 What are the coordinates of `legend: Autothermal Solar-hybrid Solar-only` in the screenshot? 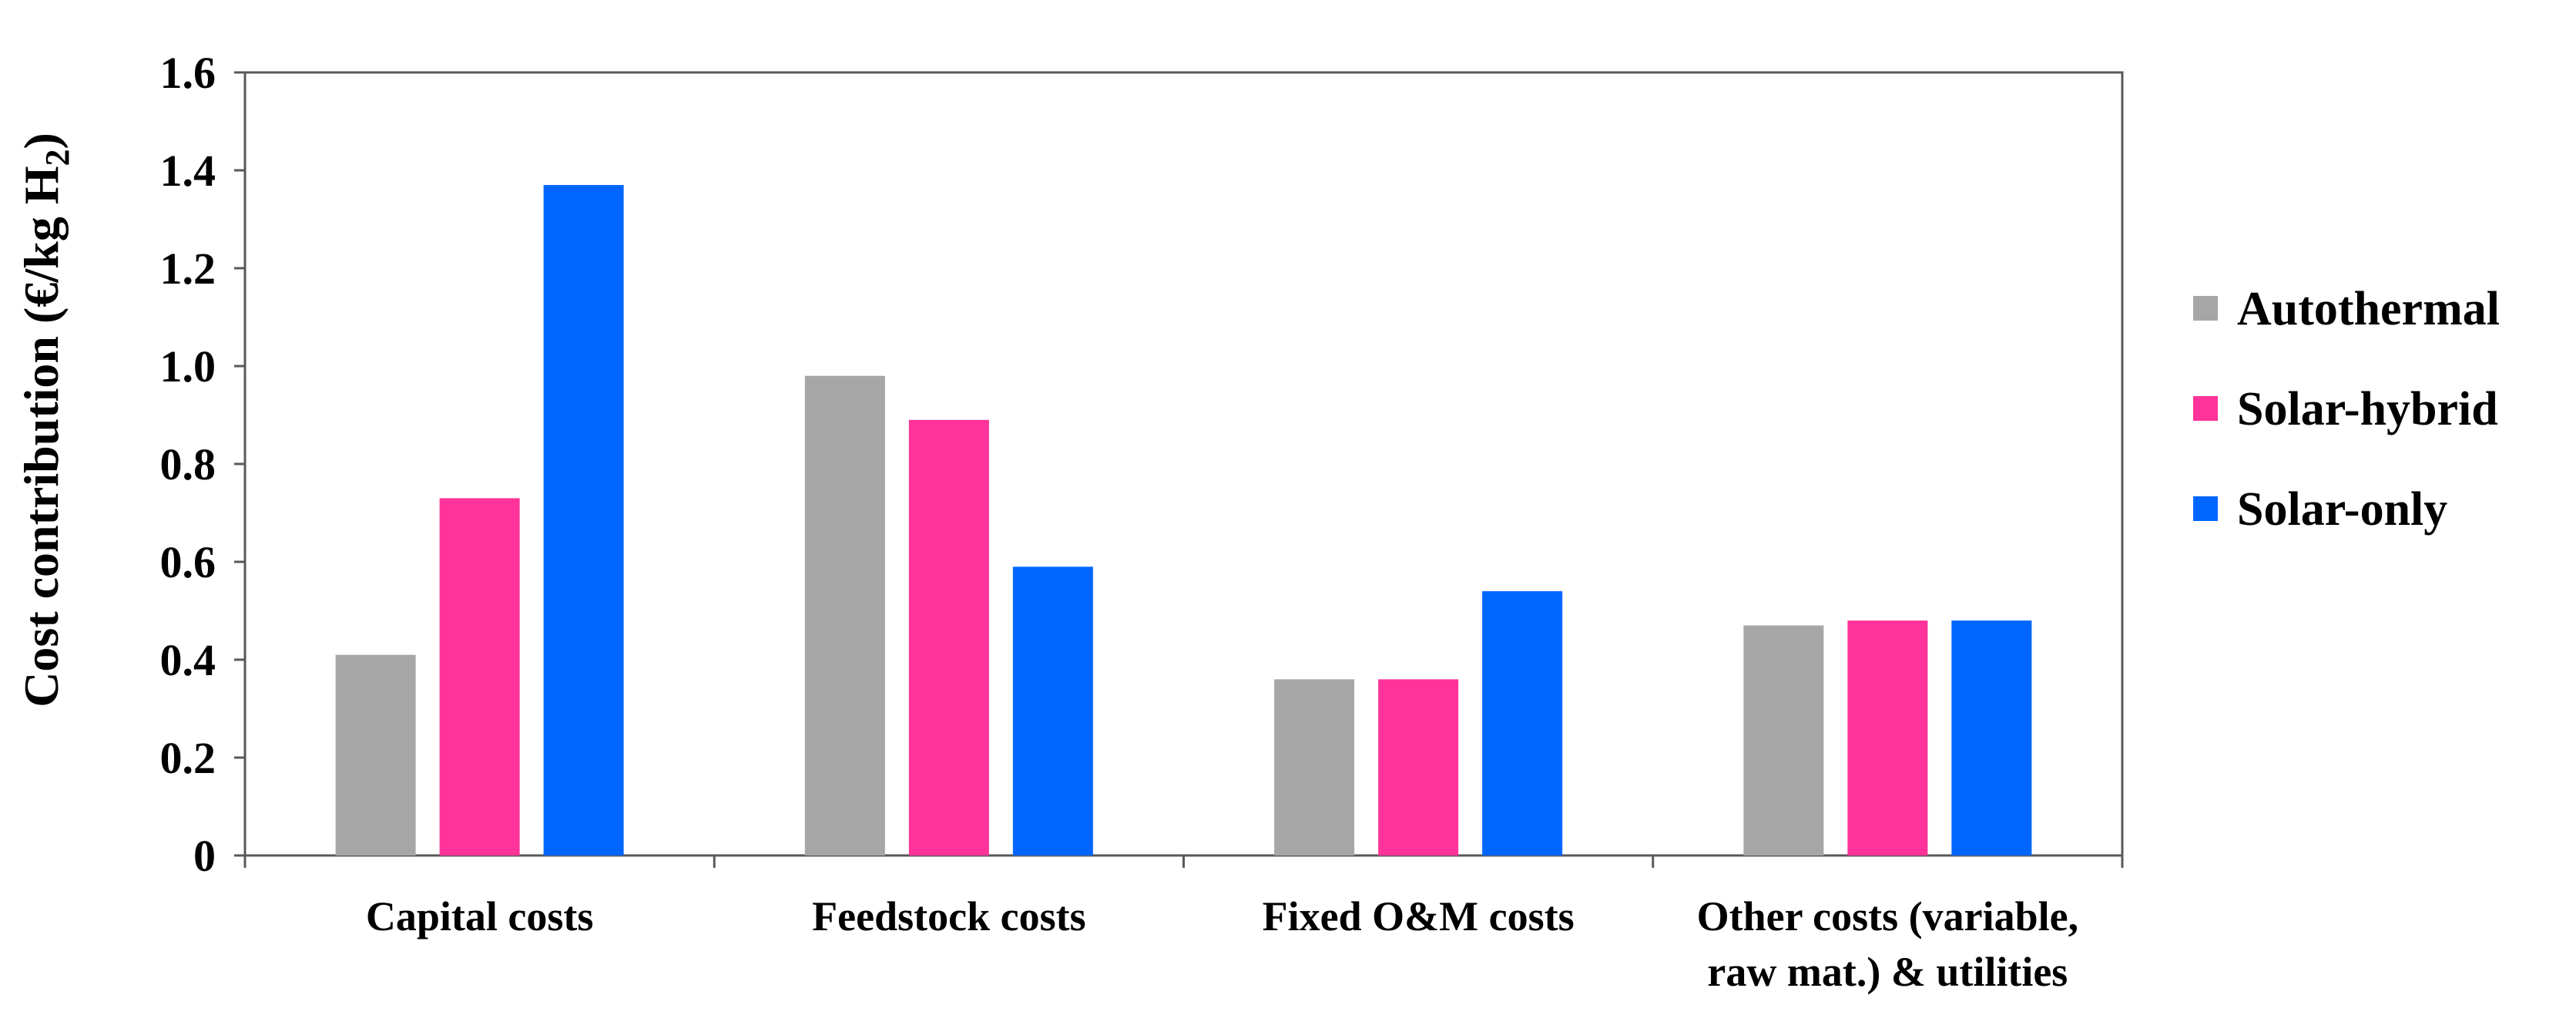 It's located at (2346, 409).